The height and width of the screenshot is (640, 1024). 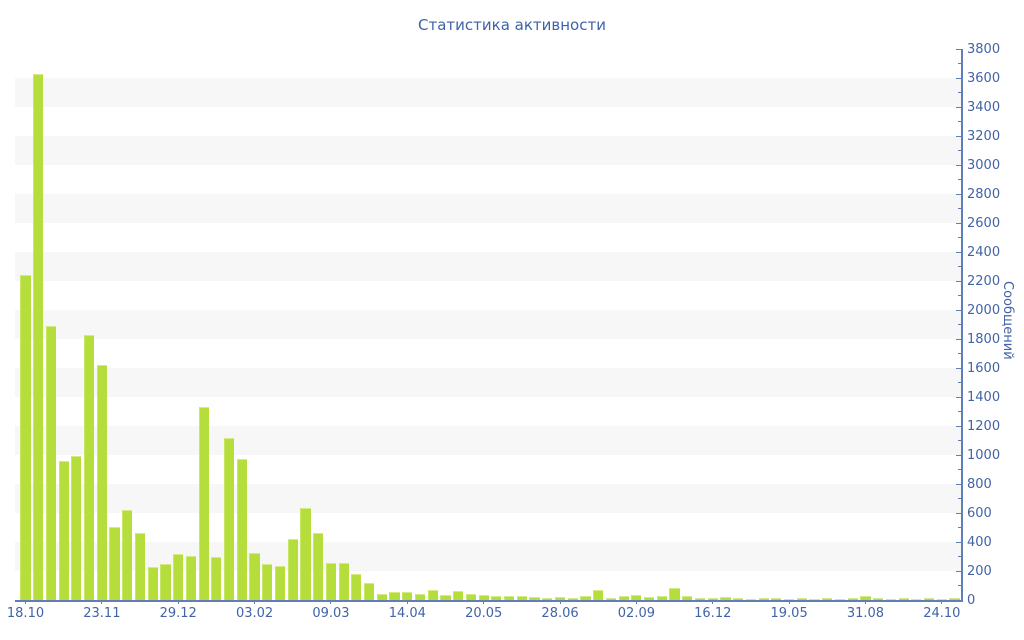 I want to click on y-tick-label: 3200, so click(x=984, y=136).